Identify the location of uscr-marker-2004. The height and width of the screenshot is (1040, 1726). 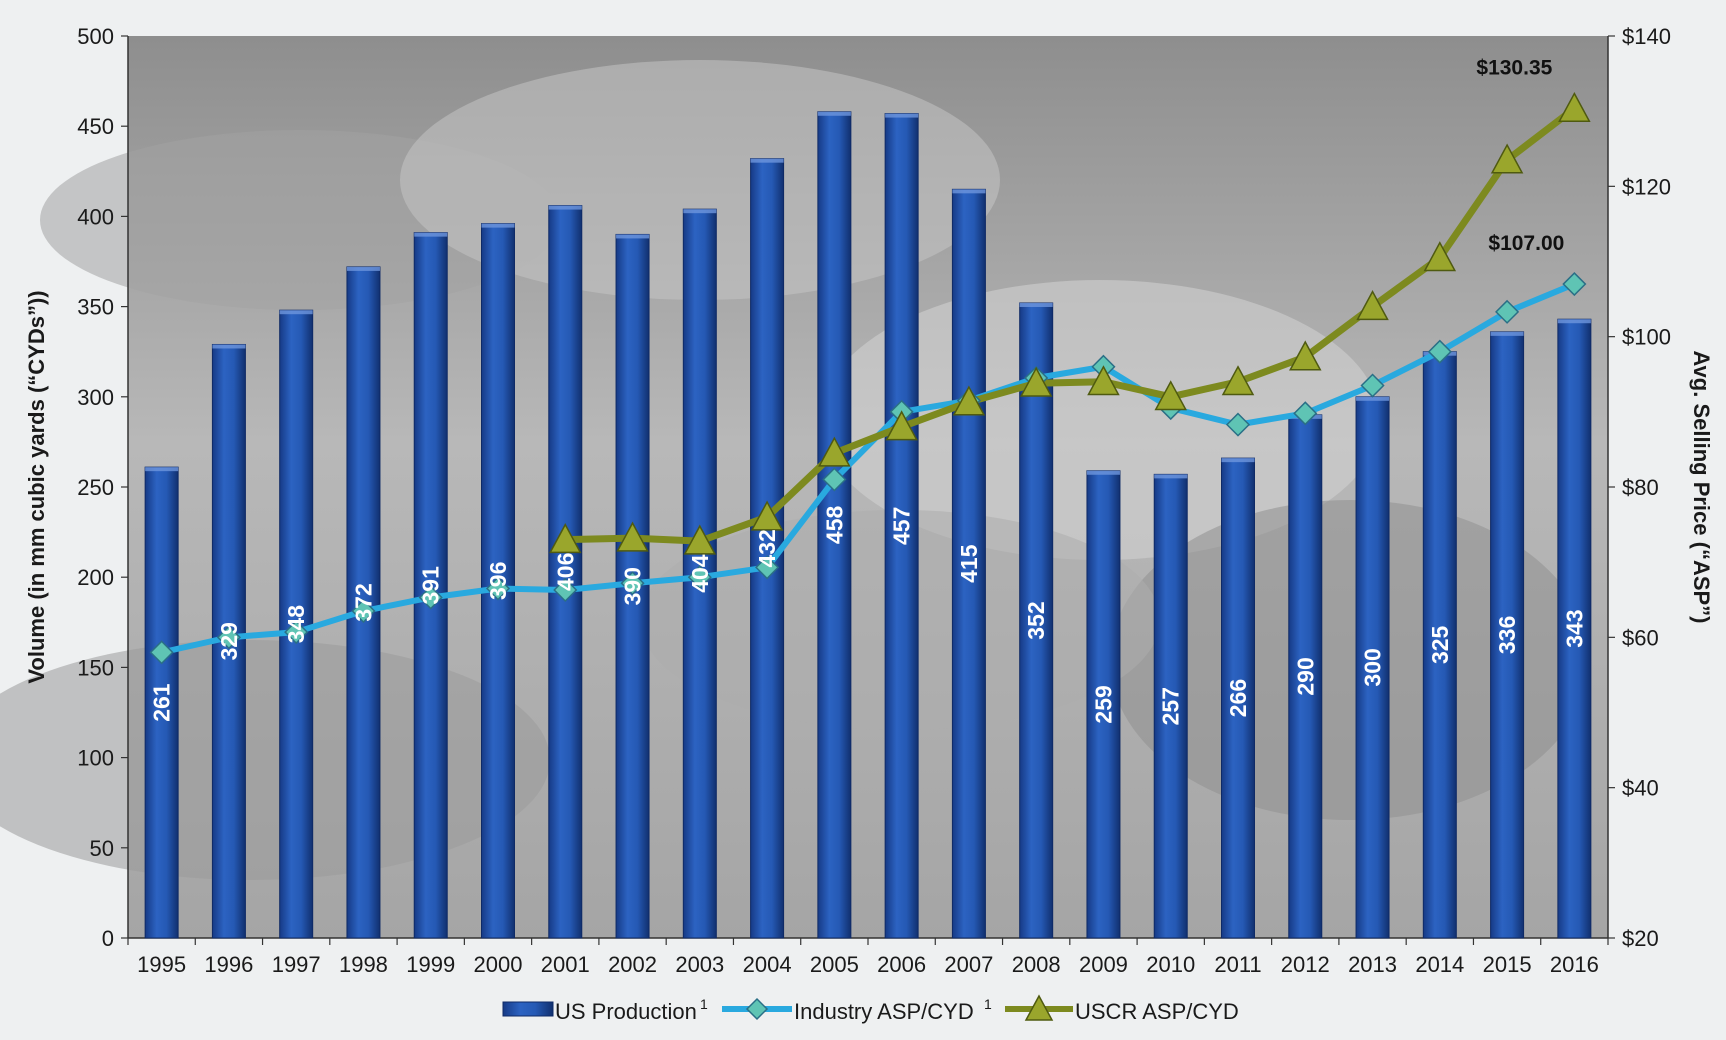
(767, 515).